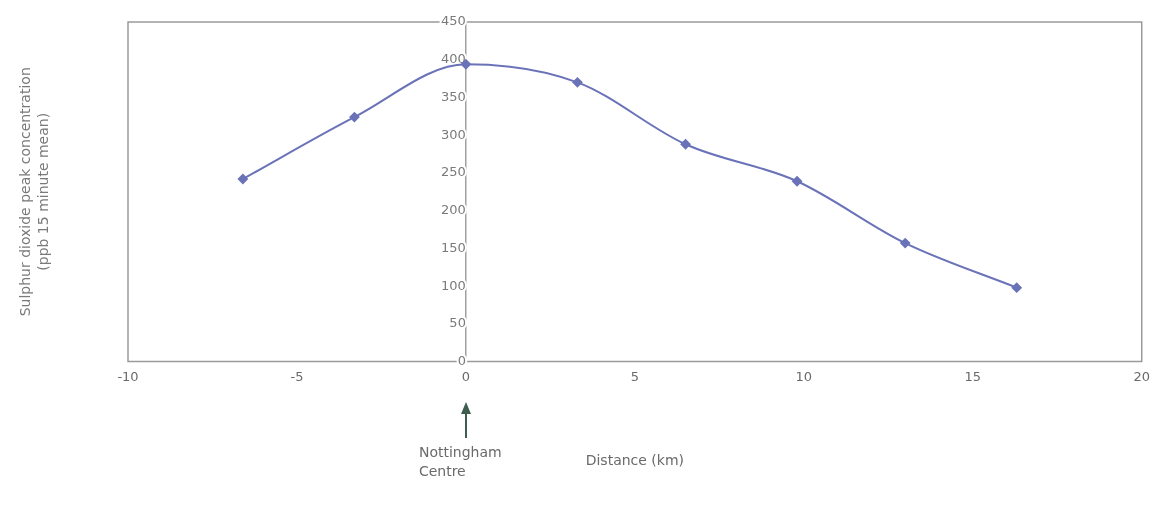  What do you see at coordinates (635, 460) in the screenshot?
I see `x-axis-title: Distance (km)` at bounding box center [635, 460].